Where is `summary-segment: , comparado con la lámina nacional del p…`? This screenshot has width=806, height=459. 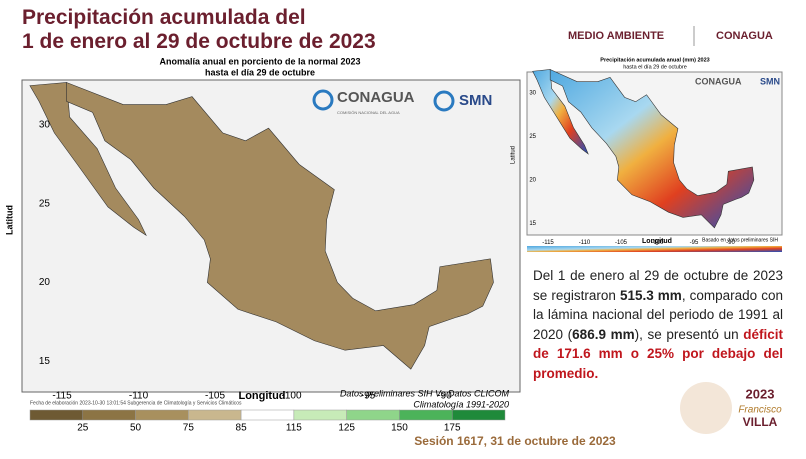
summary-segment: , comparado con la lámina nacional del p… is located at coordinates (658, 314).